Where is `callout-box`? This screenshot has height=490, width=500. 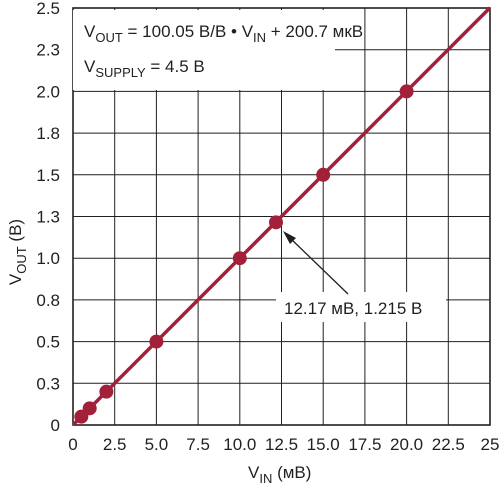 callout-box is located at coordinates (361, 307).